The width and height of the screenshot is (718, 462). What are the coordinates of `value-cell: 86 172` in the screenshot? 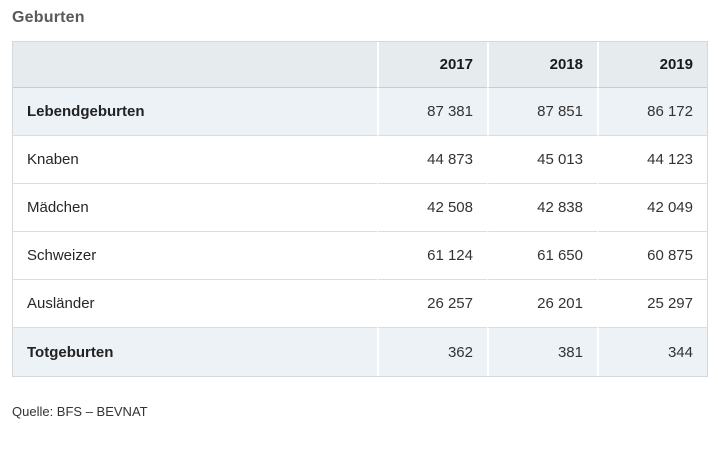 It's located at (652, 112).